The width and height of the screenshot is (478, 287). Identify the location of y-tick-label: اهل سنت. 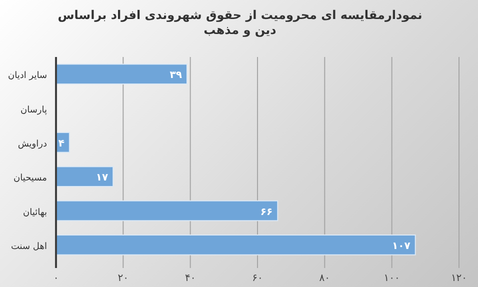
(28, 247).